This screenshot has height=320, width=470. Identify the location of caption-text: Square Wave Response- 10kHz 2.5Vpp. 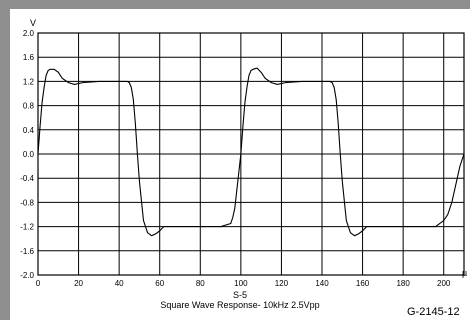
(240, 305).